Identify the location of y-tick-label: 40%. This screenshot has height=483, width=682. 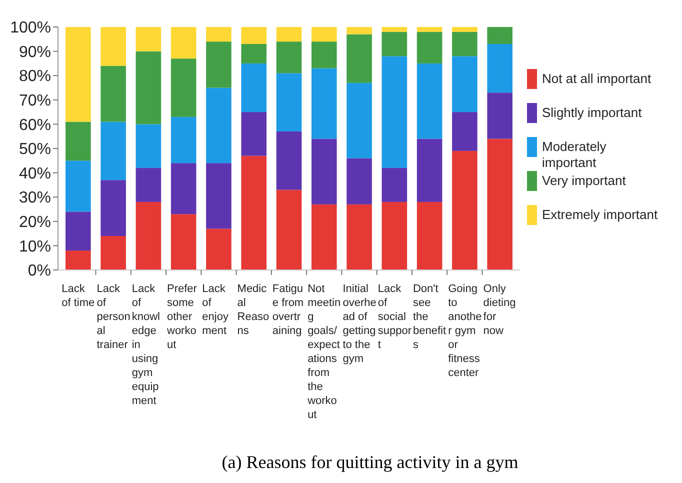
(34, 173).